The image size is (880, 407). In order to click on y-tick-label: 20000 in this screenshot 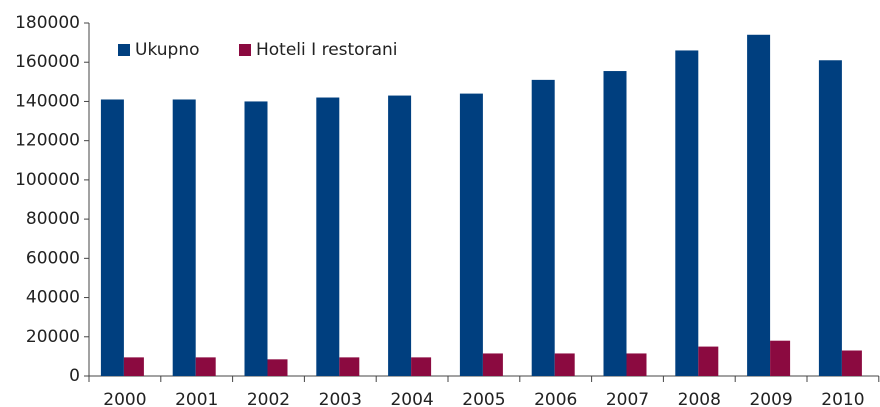, I will do `click(53, 337)`.